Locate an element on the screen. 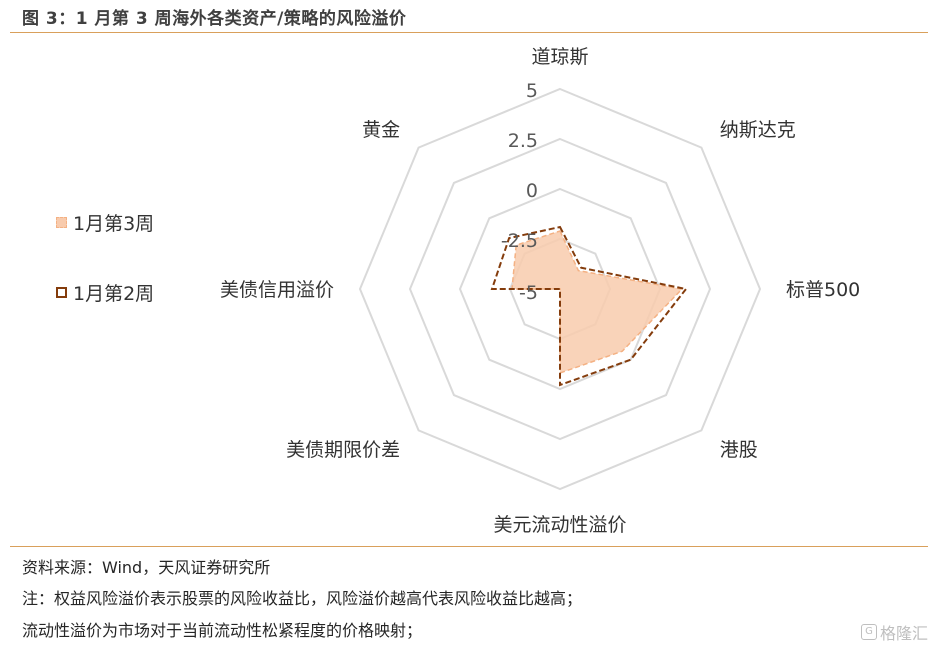 This screenshot has height=648, width=936. legend-item-week3: 1月第3周 is located at coordinates (105, 222).